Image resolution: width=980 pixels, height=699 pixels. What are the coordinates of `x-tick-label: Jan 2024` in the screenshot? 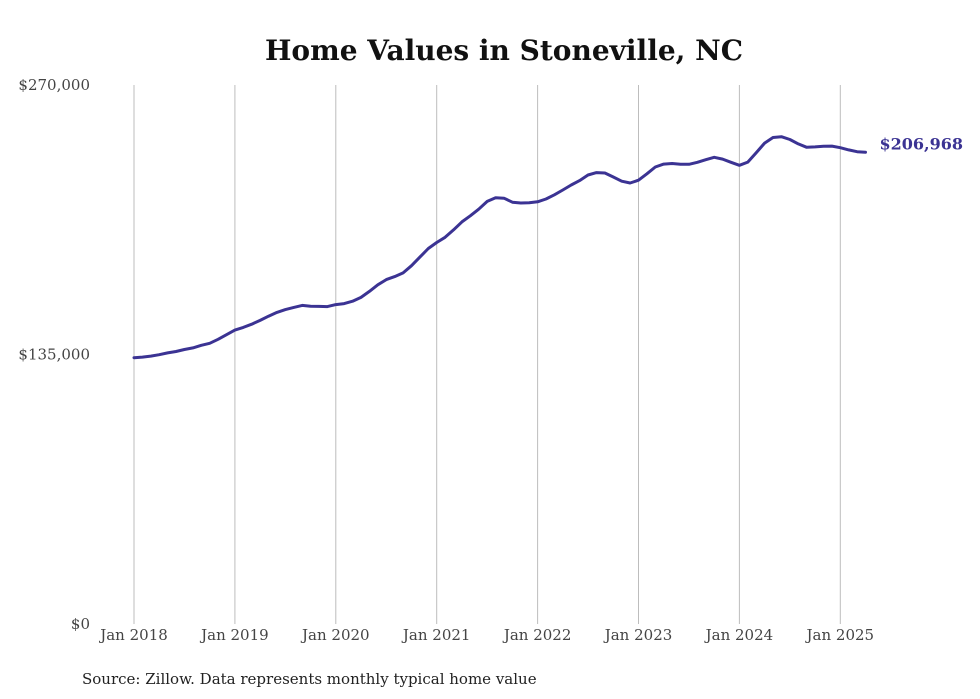 It's located at (739, 635).